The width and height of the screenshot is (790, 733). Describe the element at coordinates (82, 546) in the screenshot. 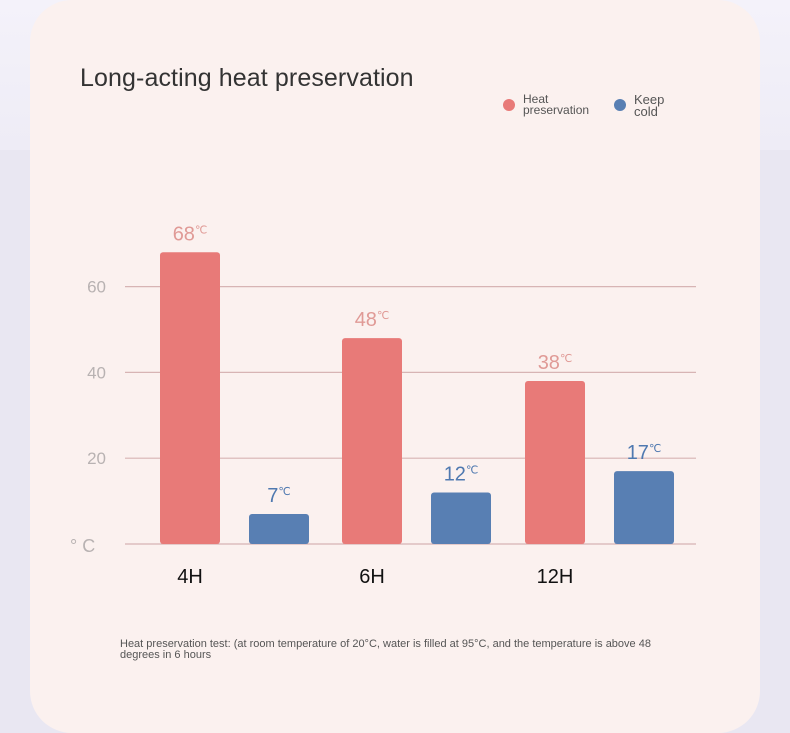

I see `y-axis-unit-label: ° C` at that location.